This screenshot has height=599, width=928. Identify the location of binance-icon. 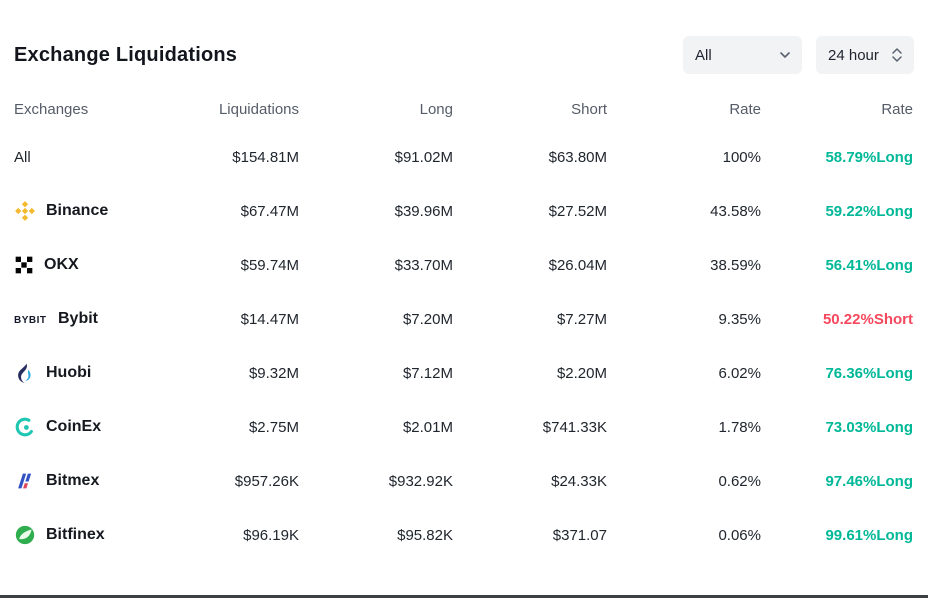
(25, 211).